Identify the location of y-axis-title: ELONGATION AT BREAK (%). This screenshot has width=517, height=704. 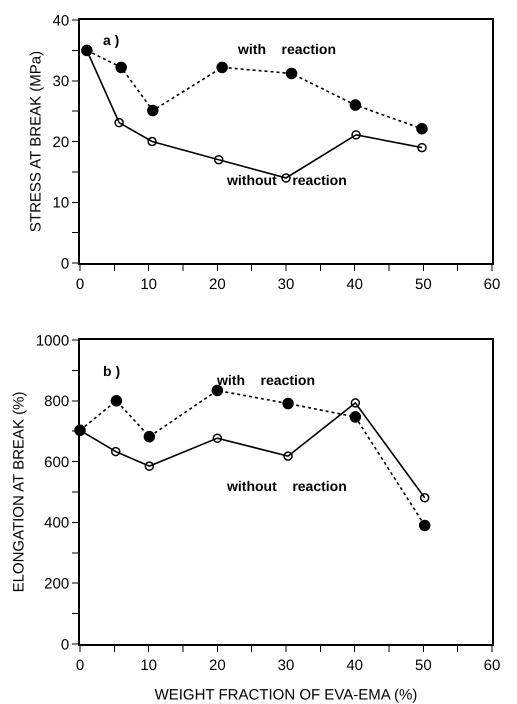
(19, 492).